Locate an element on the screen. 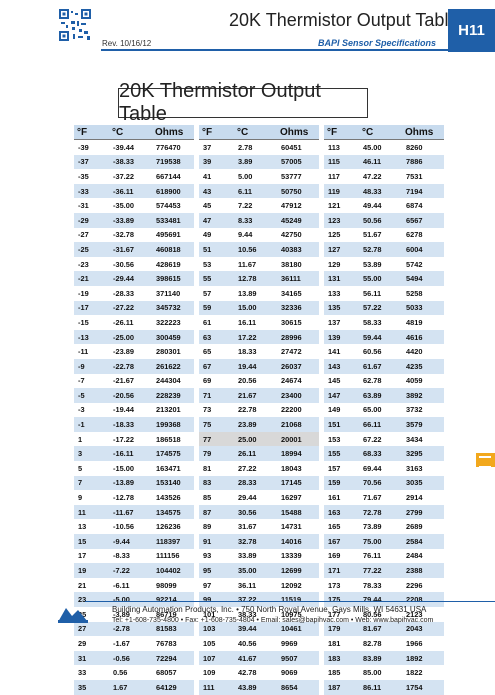 The width and height of the screenshot is (495, 695). cell-celsius: -12.78 is located at coordinates (130, 497).